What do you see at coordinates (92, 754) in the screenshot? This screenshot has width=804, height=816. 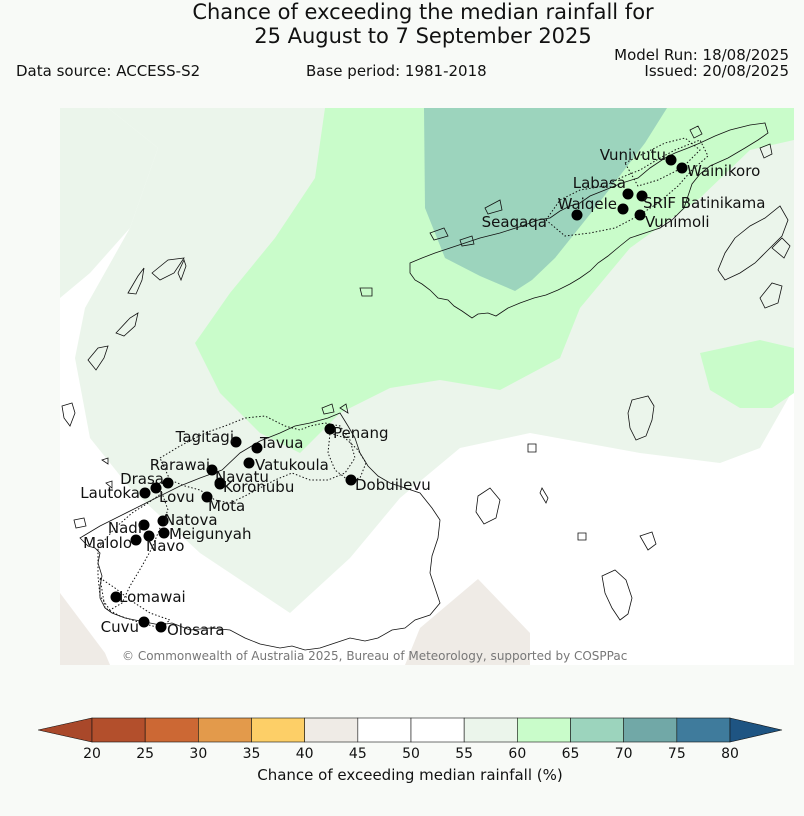 I see `colorbar-tick-label: 20` at bounding box center [92, 754].